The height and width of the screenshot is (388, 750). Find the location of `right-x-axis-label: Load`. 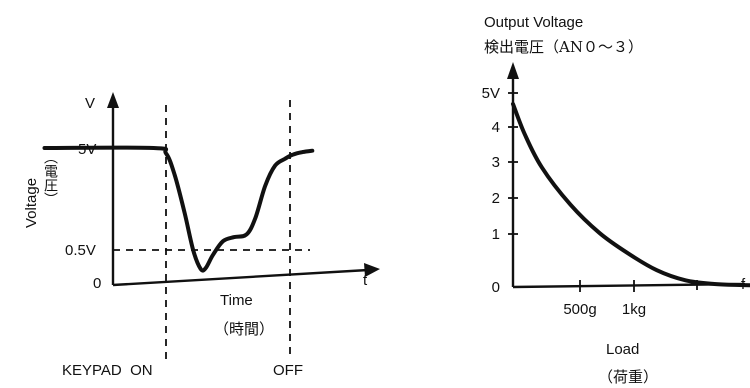

right-x-axis-label: Load is located at coordinates (622, 349).